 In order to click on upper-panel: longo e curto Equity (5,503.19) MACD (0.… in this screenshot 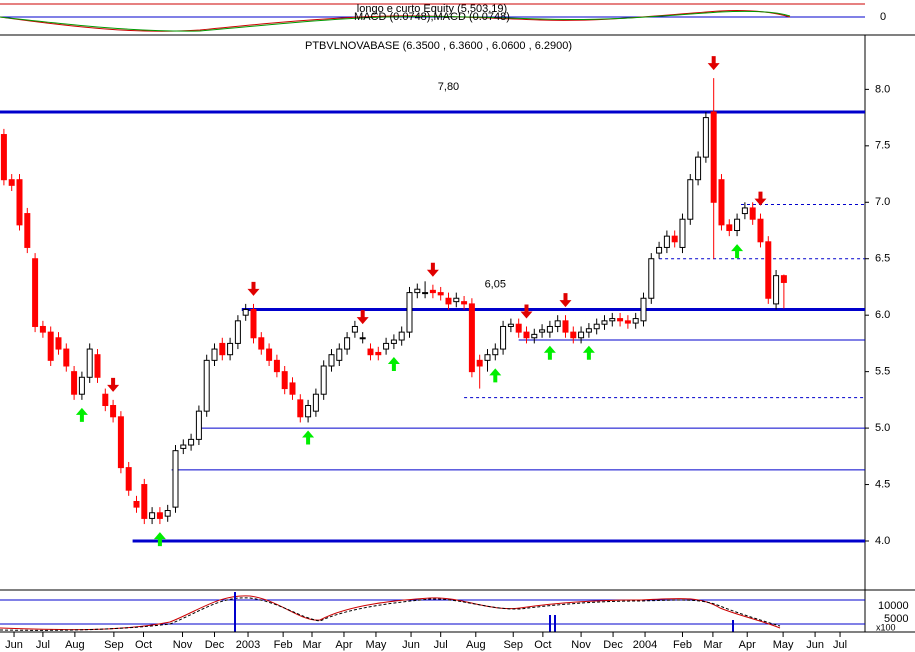, I will do `click(457, 19)`.